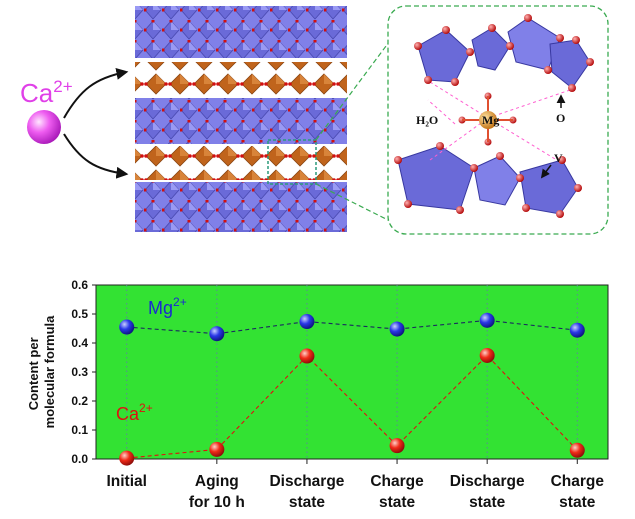 The height and width of the screenshot is (519, 635). I want to click on mg-atom-label: Mg, so click(490, 120).